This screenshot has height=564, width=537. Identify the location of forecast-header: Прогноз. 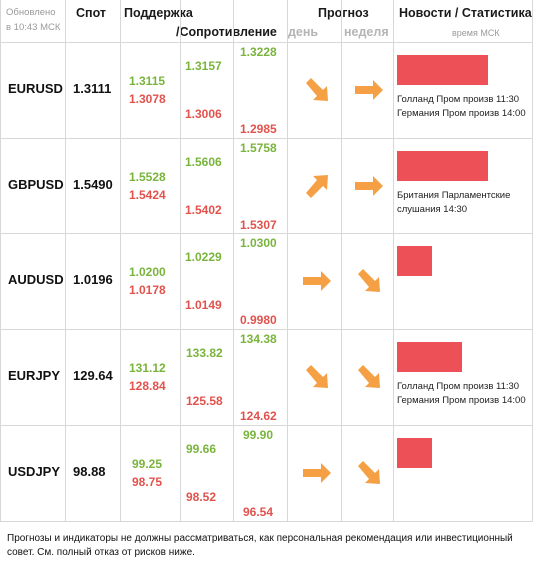
(343, 13).